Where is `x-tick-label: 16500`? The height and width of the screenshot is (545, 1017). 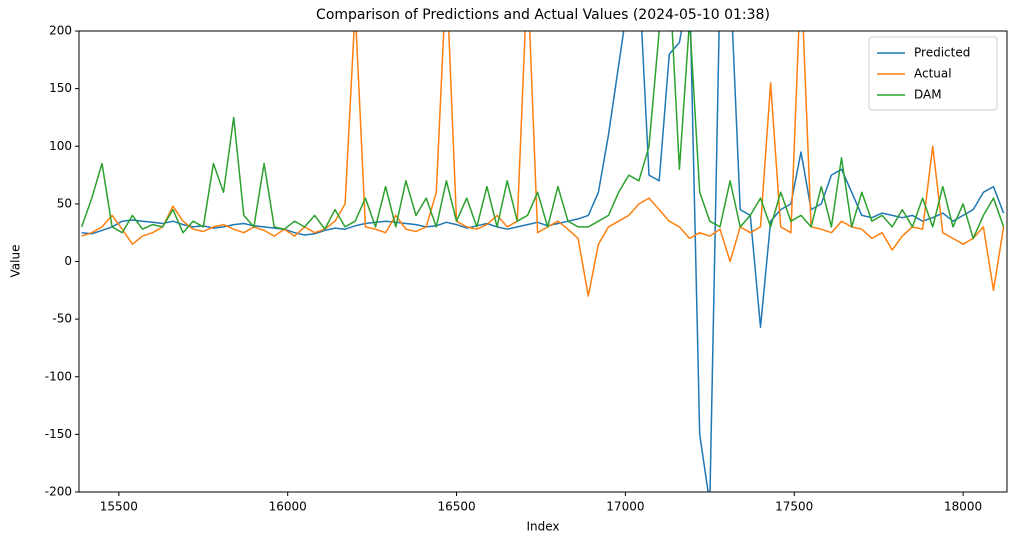
x-tick-label: 16500 is located at coordinates (456, 507).